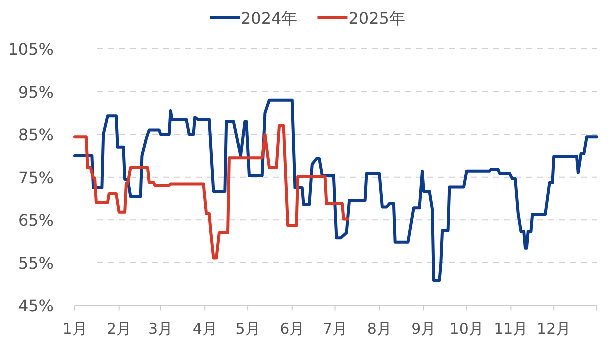  I want to click on x-tick-label: 4月, so click(205, 329).